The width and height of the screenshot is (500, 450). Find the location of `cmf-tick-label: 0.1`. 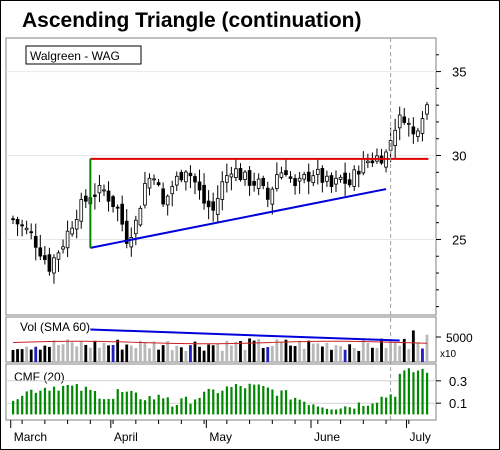

cmf-tick-label: 0.1 is located at coordinates (458, 403).